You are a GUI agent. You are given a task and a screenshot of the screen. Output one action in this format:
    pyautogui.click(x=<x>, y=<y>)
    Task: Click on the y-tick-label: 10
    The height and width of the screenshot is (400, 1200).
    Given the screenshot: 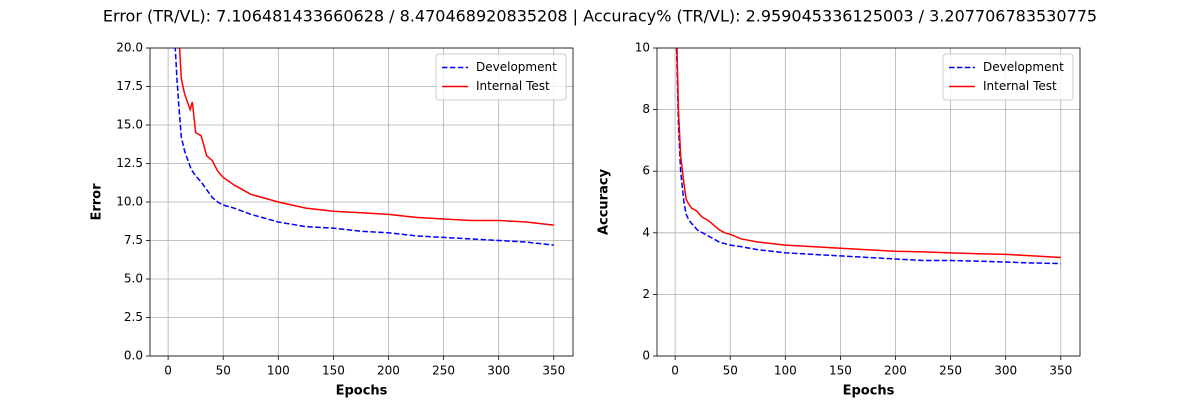 What is the action you would take?
    pyautogui.click(x=642, y=48)
    